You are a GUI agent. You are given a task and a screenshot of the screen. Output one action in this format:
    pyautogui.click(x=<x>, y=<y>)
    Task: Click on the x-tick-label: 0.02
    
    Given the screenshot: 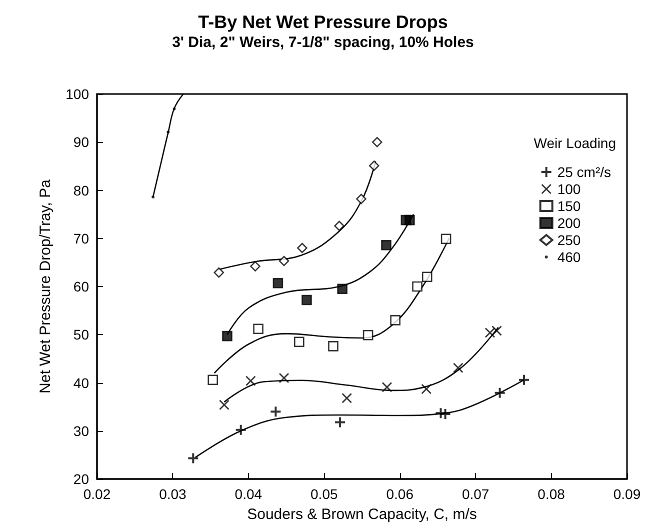 What is the action you would take?
    pyautogui.click(x=97, y=494)
    